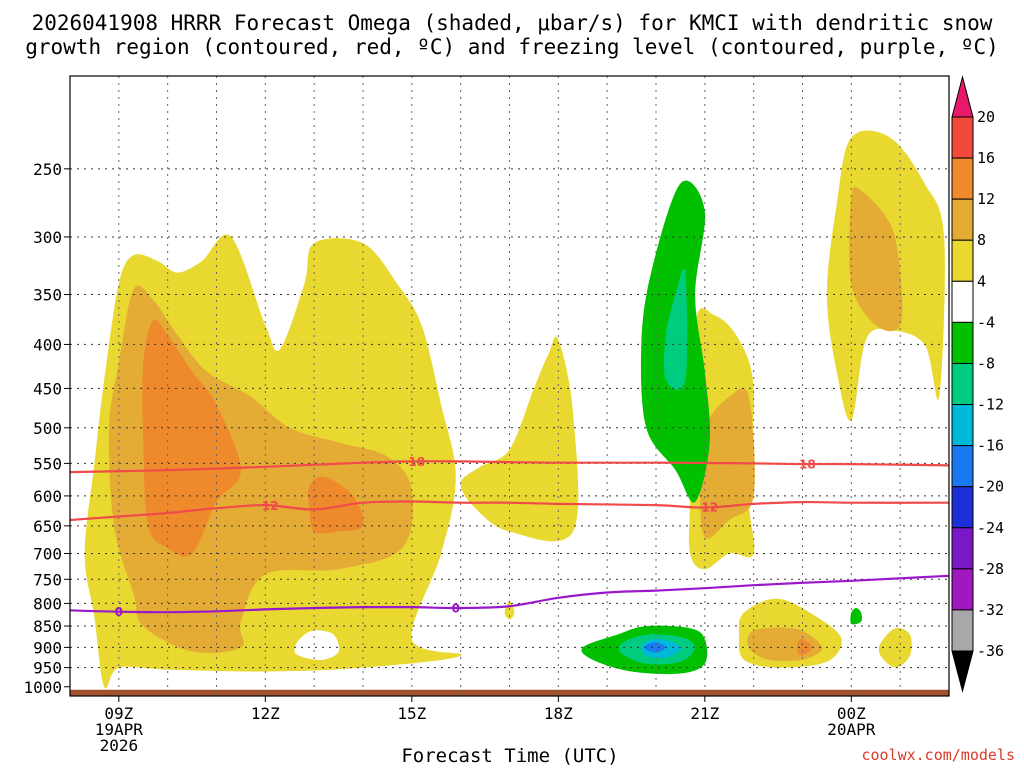 This screenshot has width=1024, height=768. Describe the element at coordinates (851, 729) in the screenshot. I see `x-tick-date-00Z-0: 20APR` at that location.